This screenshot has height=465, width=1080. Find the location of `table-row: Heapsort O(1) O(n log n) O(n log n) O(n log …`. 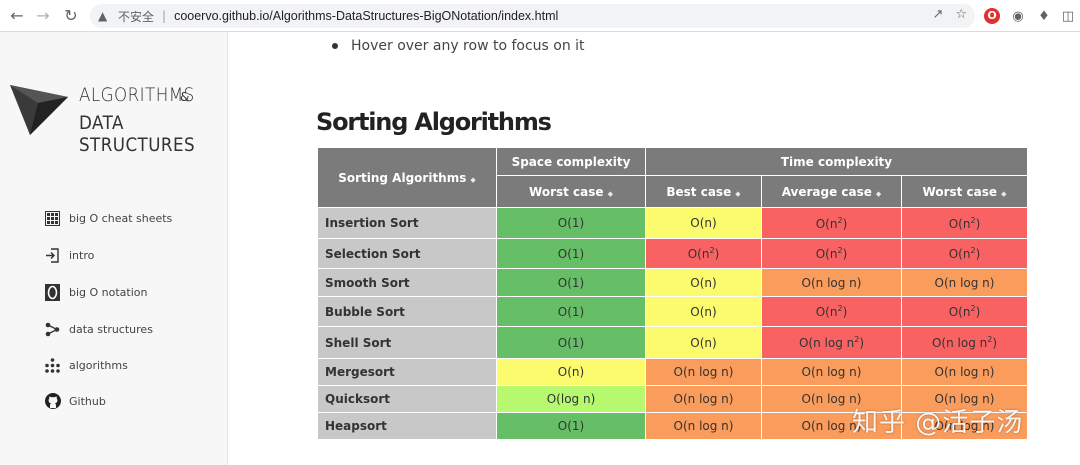

table-row: Heapsort O(1) O(n log n) O(n log n) O(n log … is located at coordinates (672, 426).